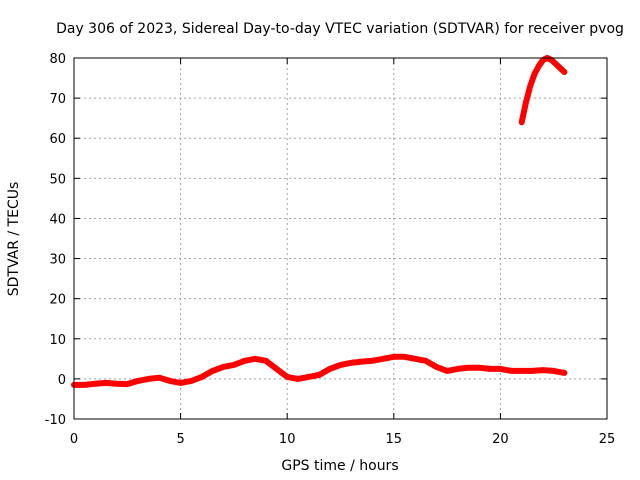 This screenshot has width=640, height=480. What do you see at coordinates (57, 260) in the screenshot?
I see `y-tick-label: 30` at bounding box center [57, 260].